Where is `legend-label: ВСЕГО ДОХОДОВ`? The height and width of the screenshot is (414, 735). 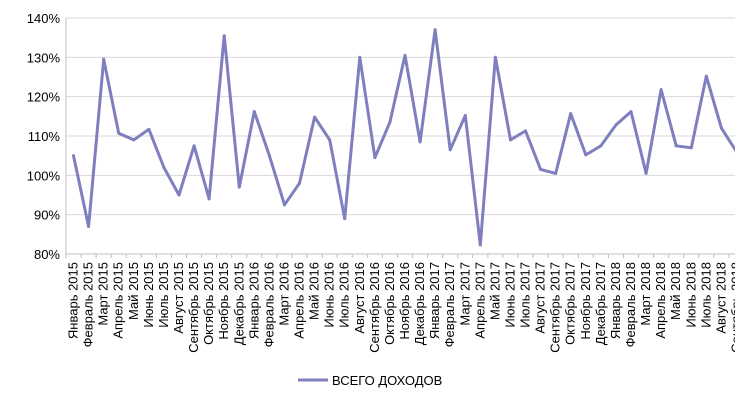
legend-label: ВСЕГО ДОХОДОВ is located at coordinates (387, 380).